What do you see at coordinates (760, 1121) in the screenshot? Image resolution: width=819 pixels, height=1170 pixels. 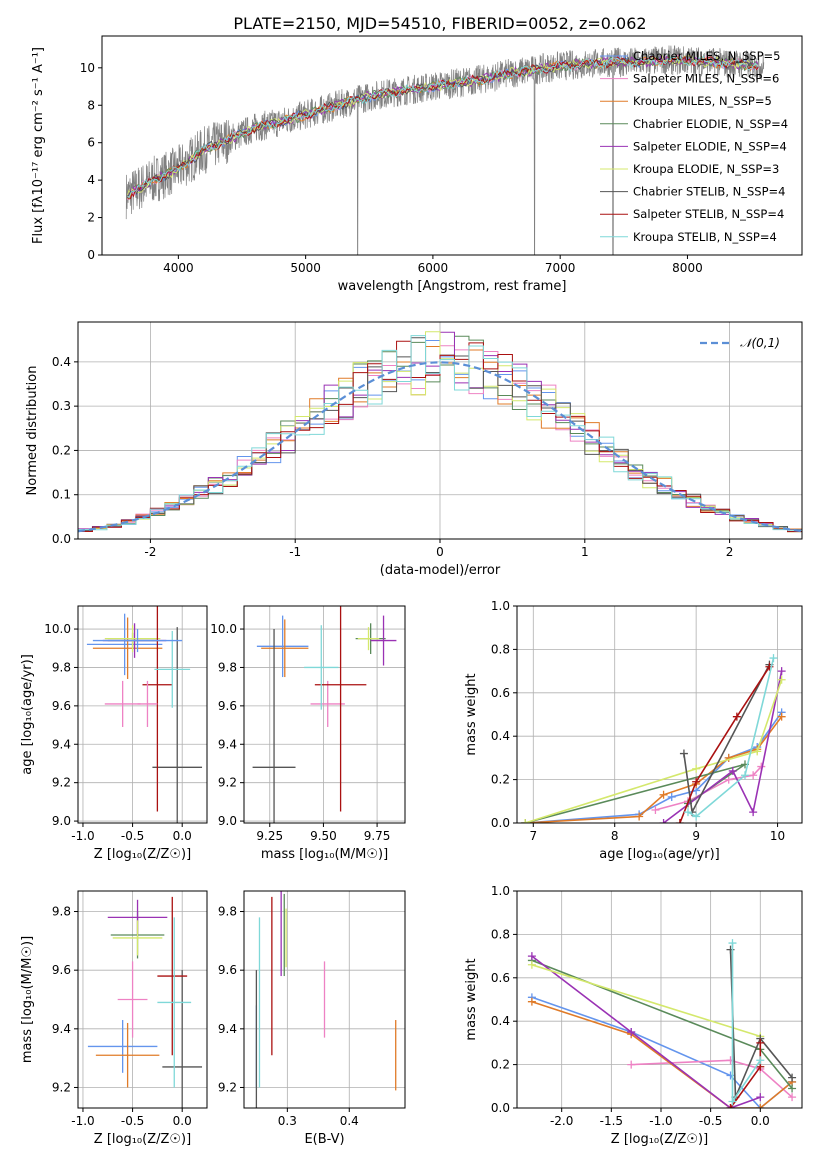 I see `x-tick-label: 0.0` at bounding box center [760, 1121].